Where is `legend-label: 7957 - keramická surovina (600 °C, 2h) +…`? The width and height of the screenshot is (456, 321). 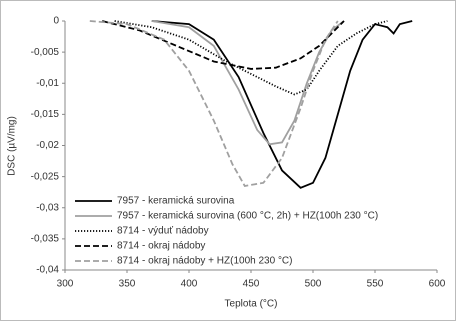
legend-label: 7957 - keramická surovina (600 °C, 2h) +… is located at coordinates (247, 216).